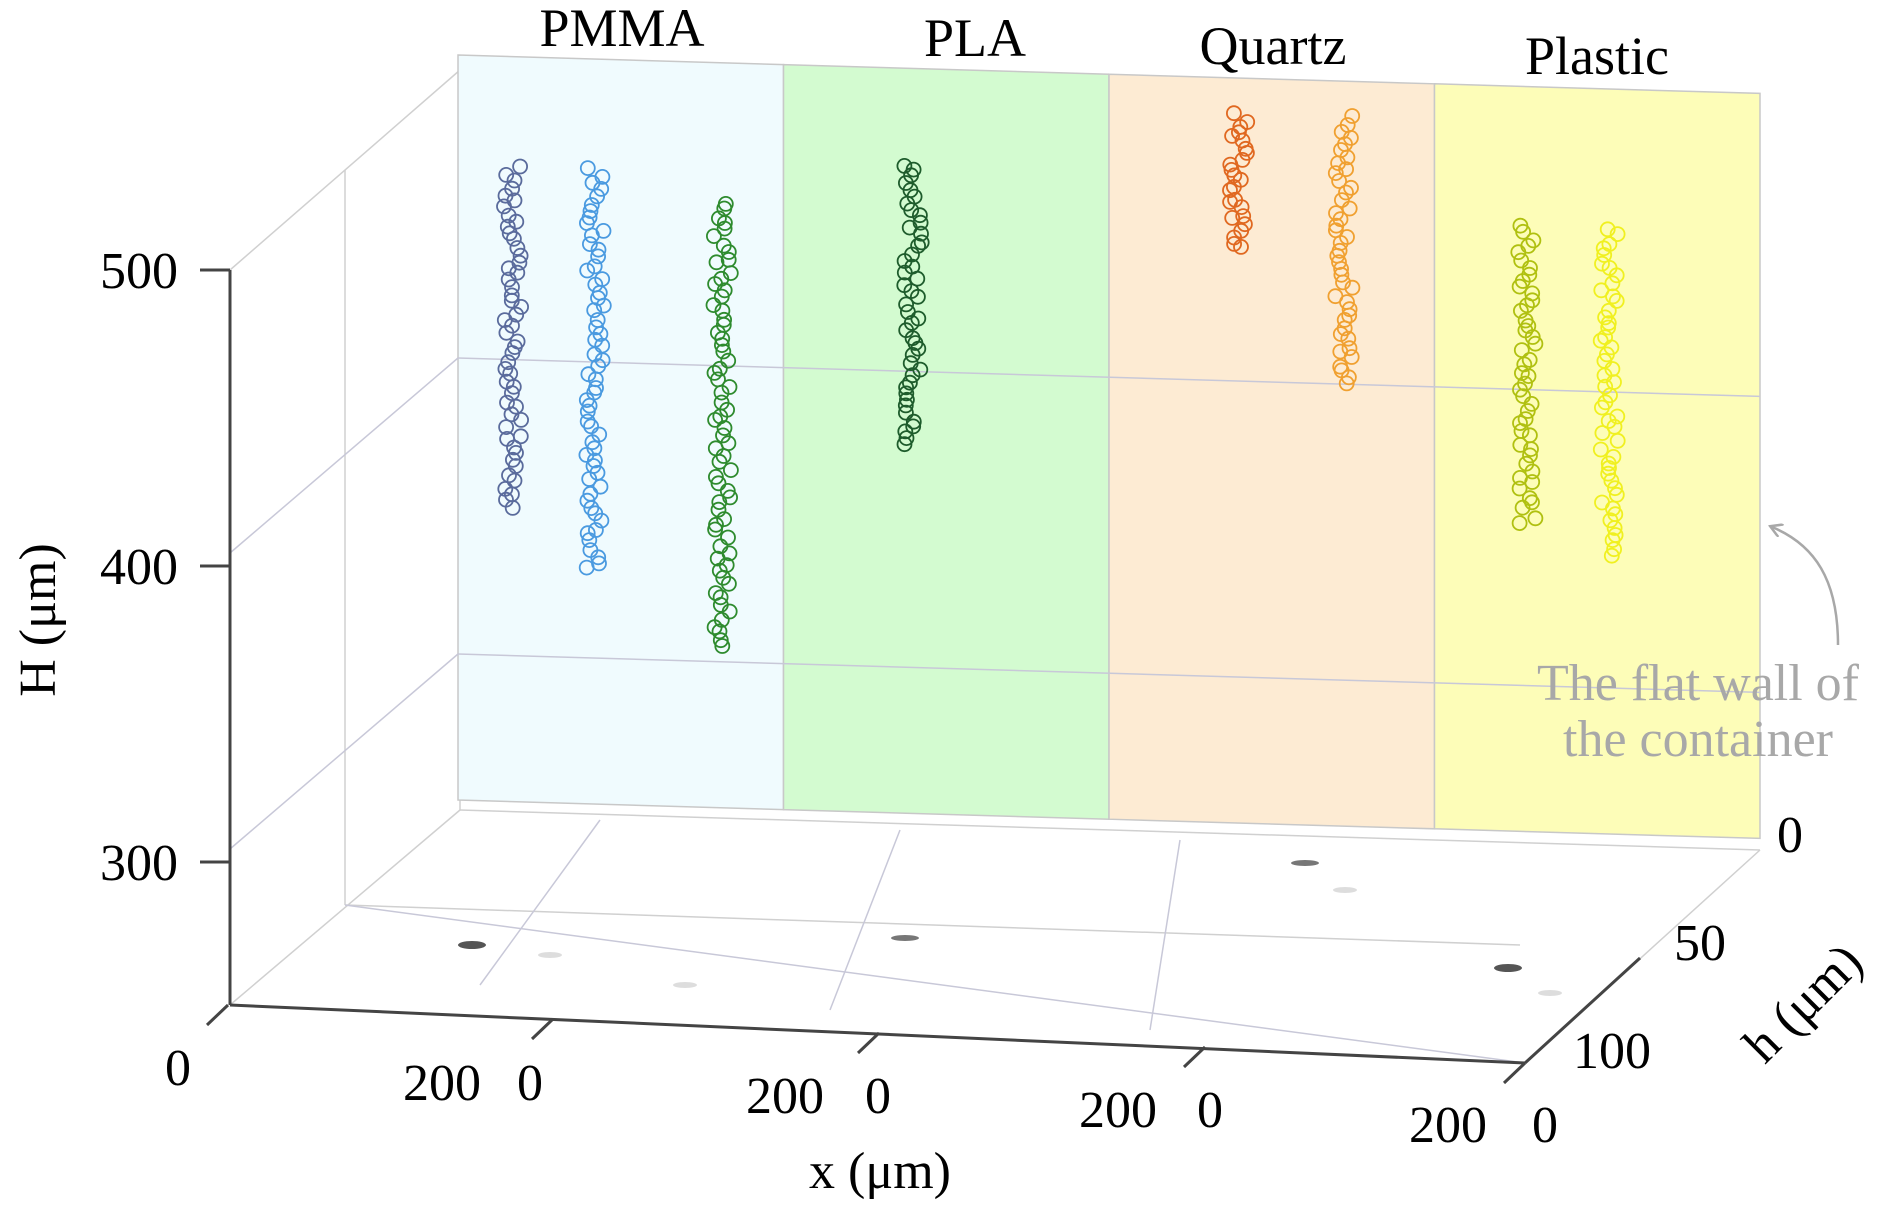 The height and width of the screenshot is (1205, 1890). What do you see at coordinates (880, 1171) in the screenshot?
I see `x-axis-label: x (μm)` at bounding box center [880, 1171].